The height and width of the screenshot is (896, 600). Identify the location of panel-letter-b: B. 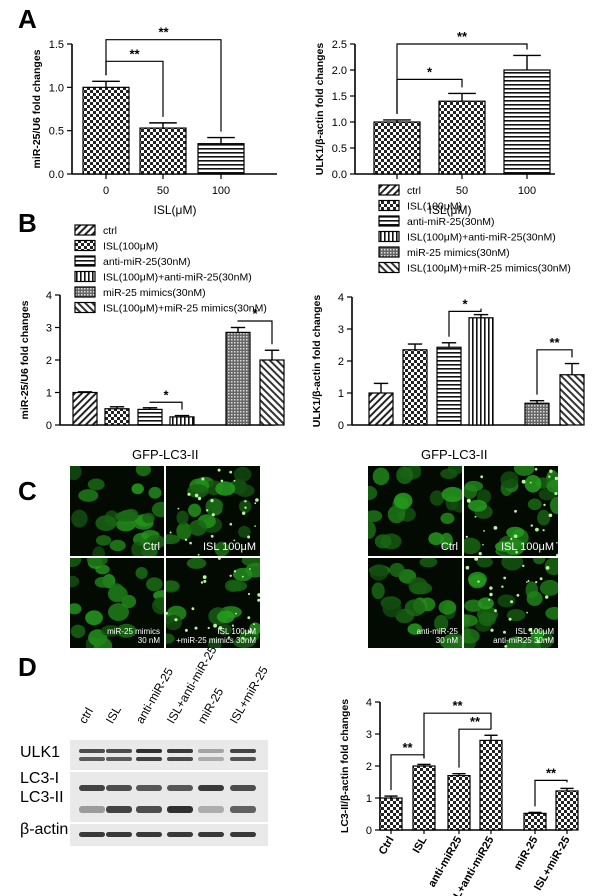
(27, 223).